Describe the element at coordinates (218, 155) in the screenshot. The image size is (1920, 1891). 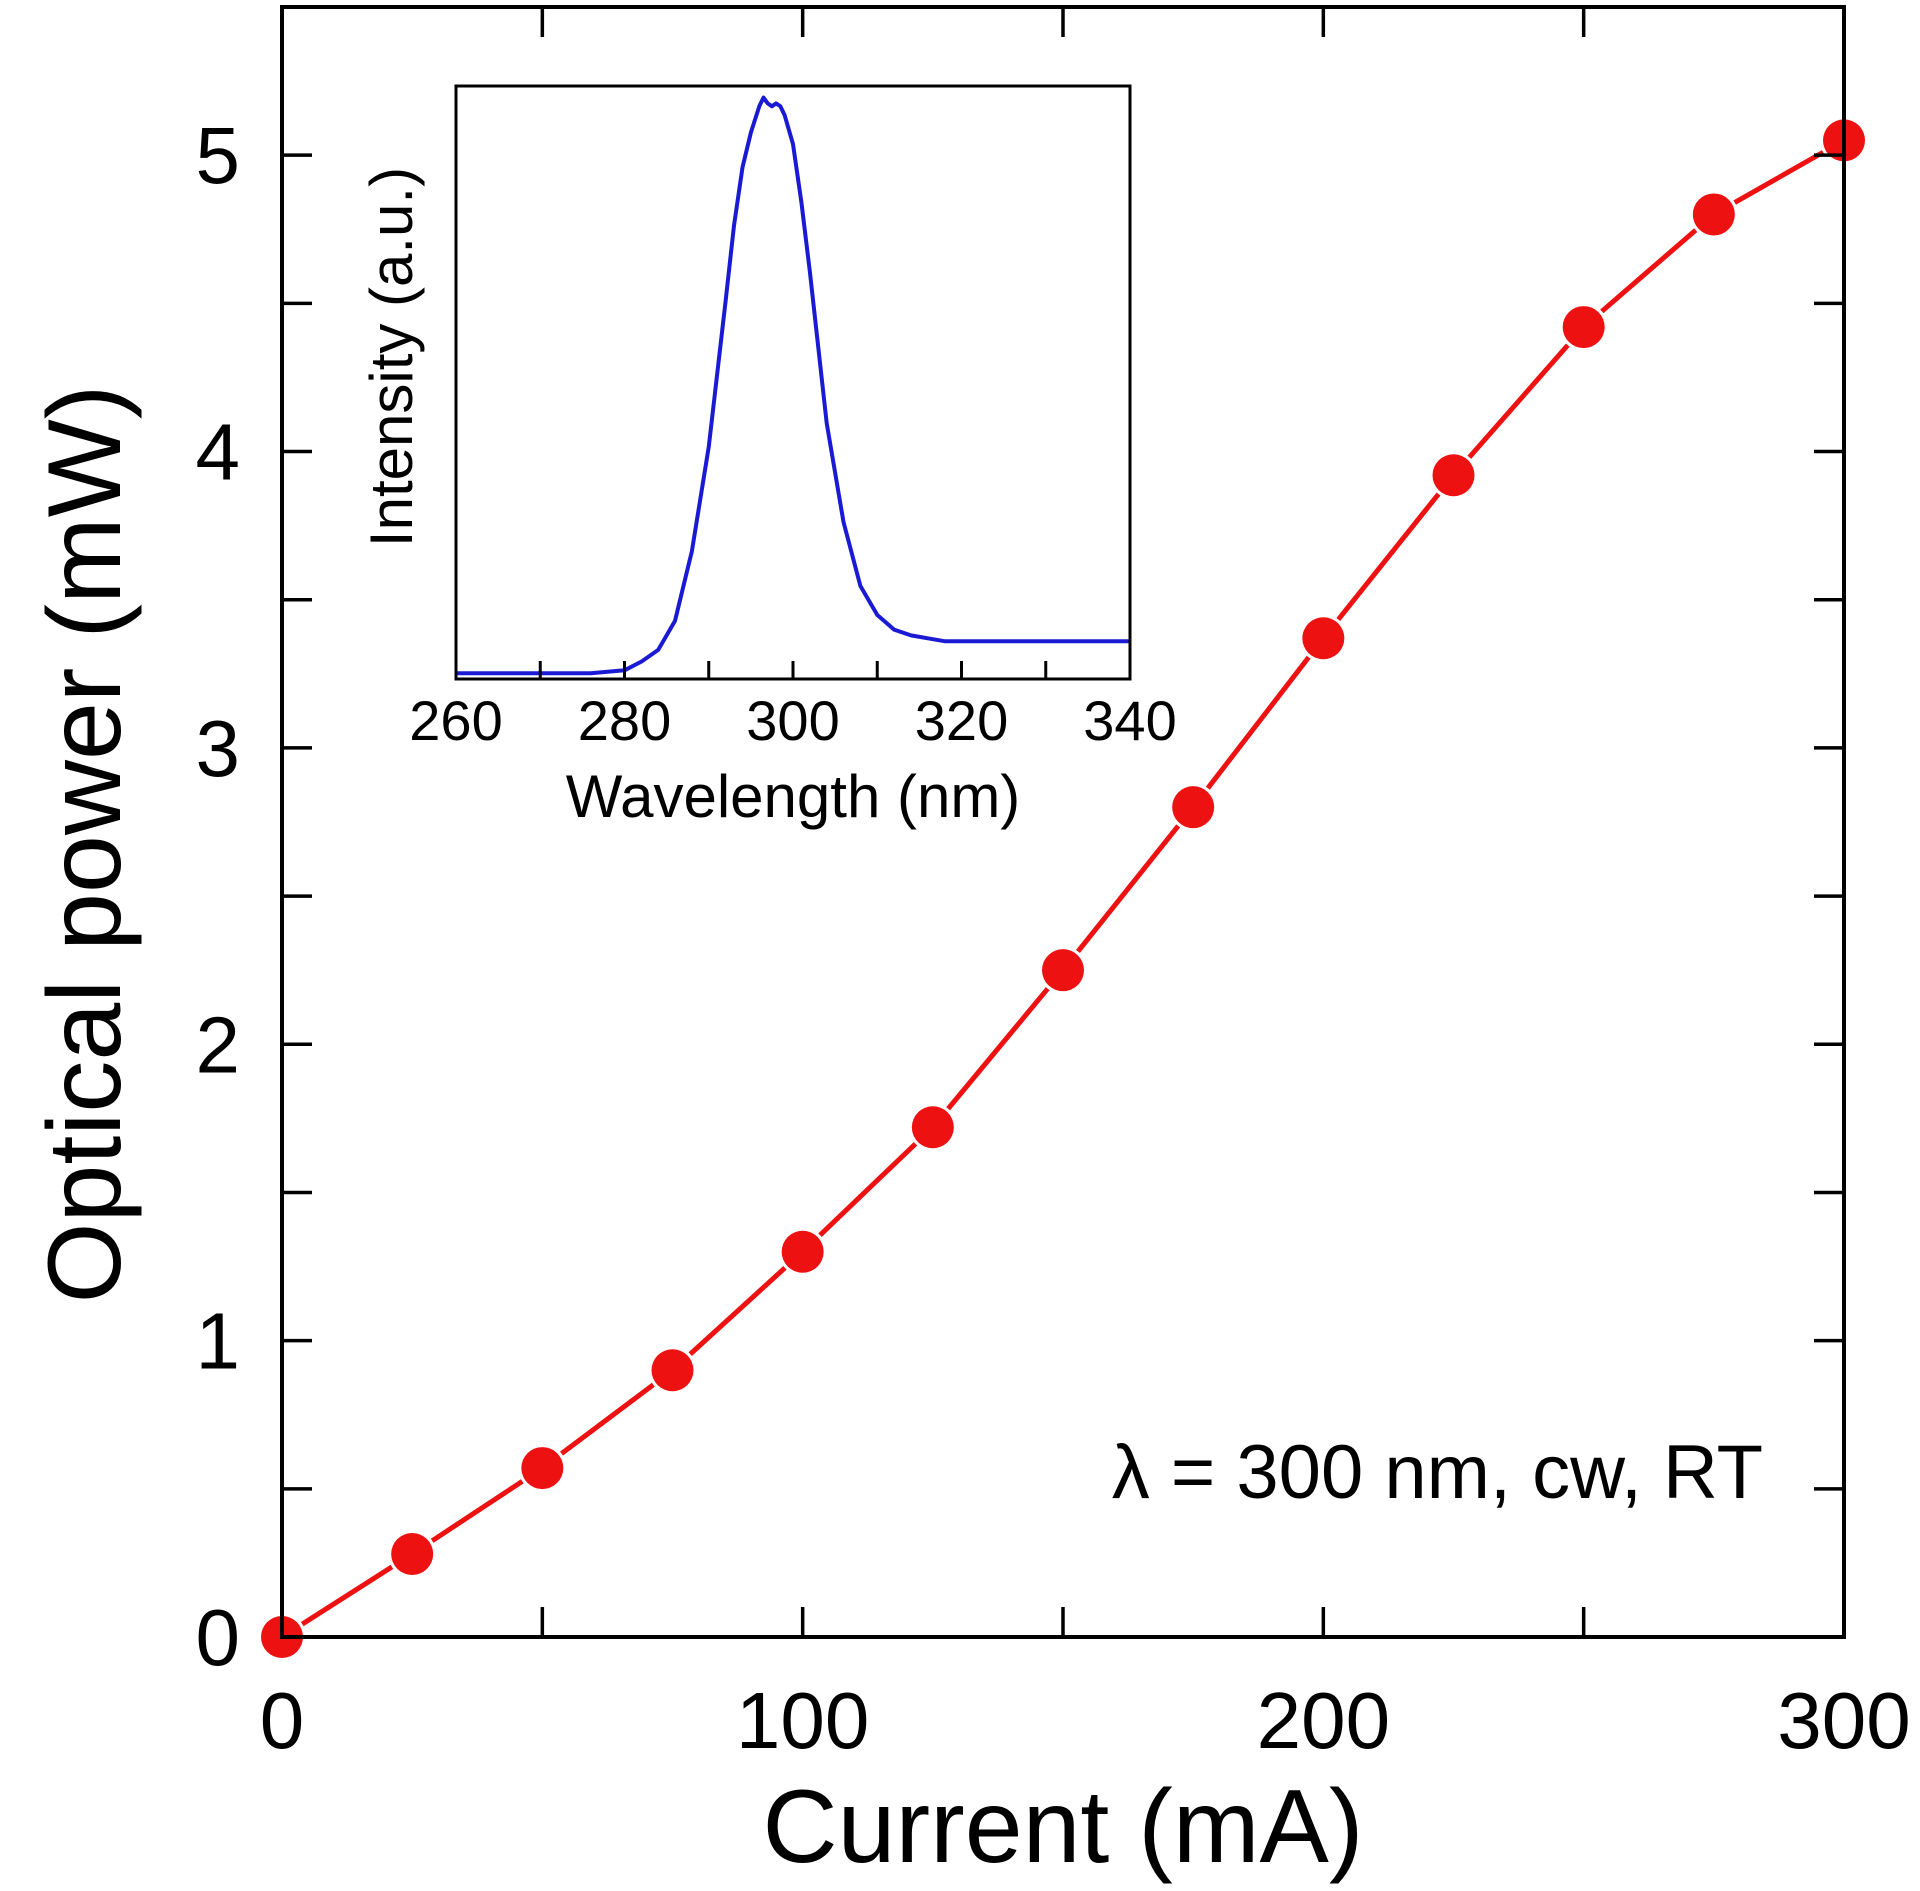
I see `main-y-tick-label: 5` at that location.